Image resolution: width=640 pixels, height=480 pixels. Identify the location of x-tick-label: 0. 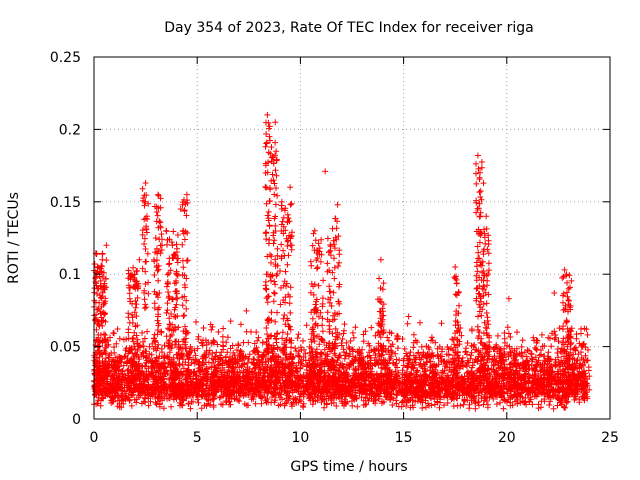
(94, 438).